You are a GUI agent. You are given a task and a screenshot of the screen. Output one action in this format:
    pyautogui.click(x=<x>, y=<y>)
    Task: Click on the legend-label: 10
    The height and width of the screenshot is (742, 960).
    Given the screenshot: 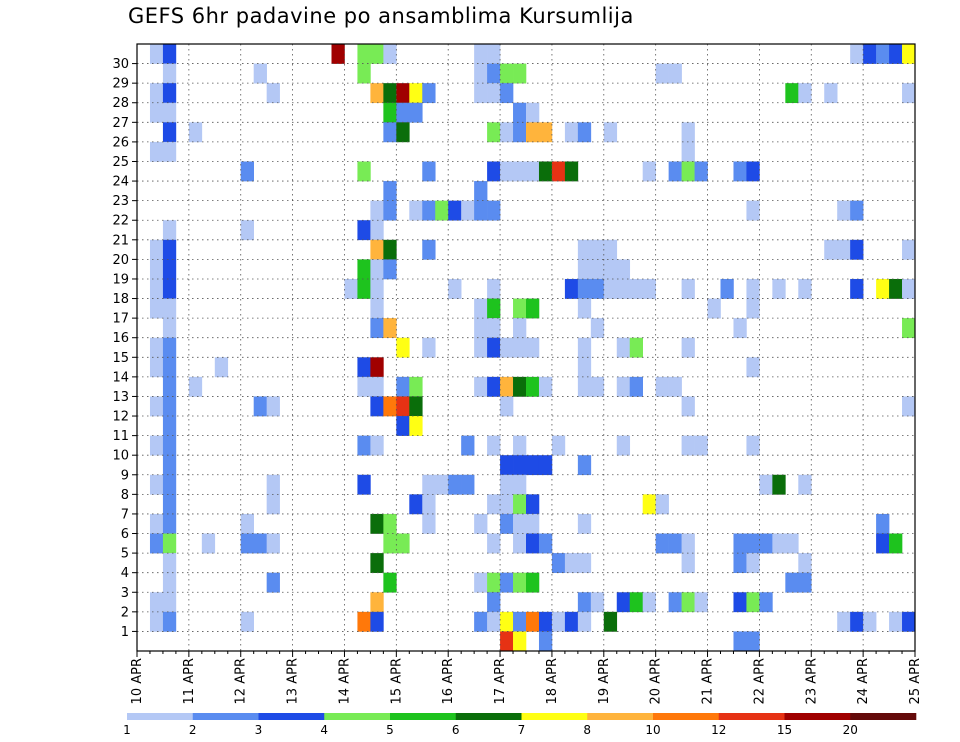 What is the action you would take?
    pyautogui.click(x=652, y=730)
    